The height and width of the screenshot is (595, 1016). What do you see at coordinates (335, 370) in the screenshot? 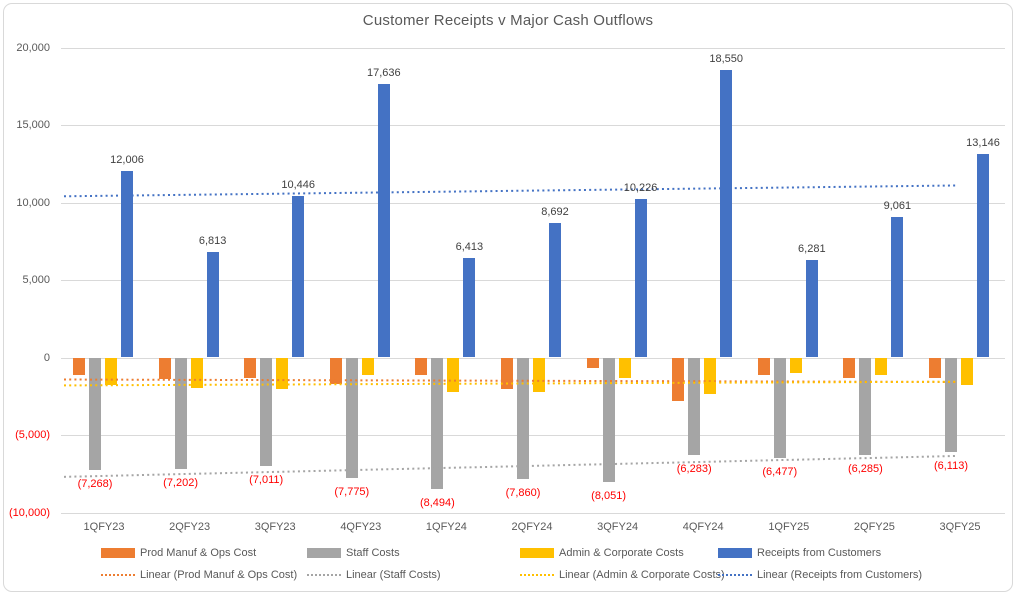
I see `bar-prod-manuf-ops-cost-4qfy23` at bounding box center [335, 370].